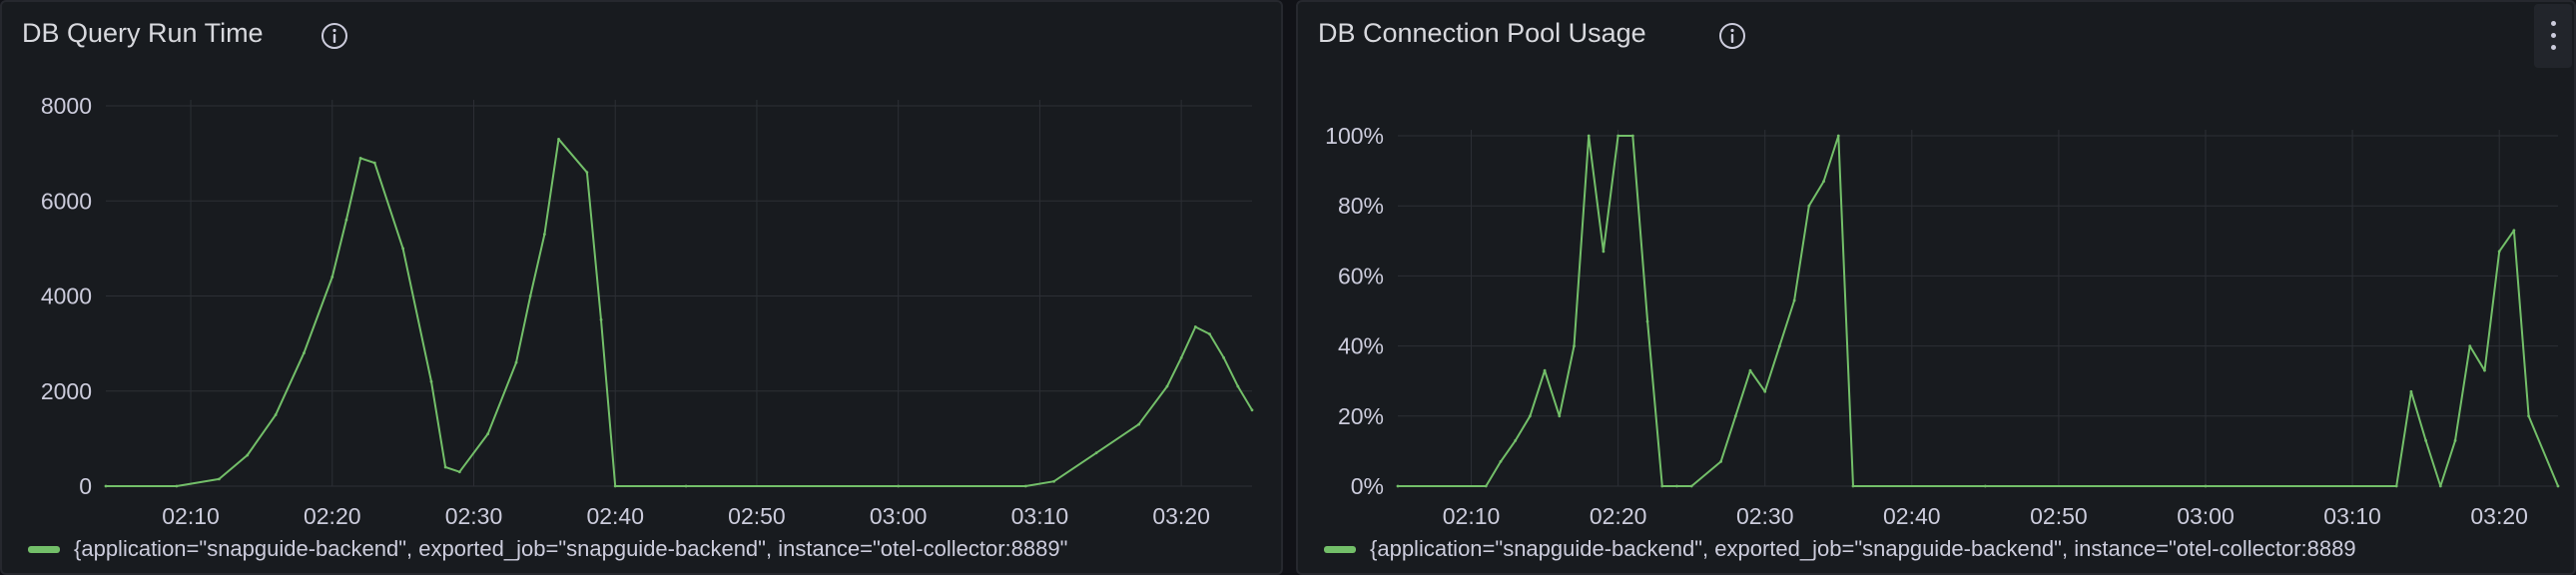 The height and width of the screenshot is (575, 2576). Describe the element at coordinates (143, 33) in the screenshot. I see `panel-title: DB Query Run Time` at that location.